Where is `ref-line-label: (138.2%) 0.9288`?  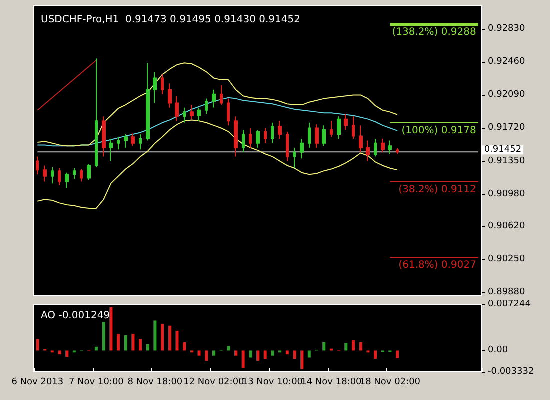 ref-line-label: (138.2%) 0.9288 is located at coordinates (434, 32).